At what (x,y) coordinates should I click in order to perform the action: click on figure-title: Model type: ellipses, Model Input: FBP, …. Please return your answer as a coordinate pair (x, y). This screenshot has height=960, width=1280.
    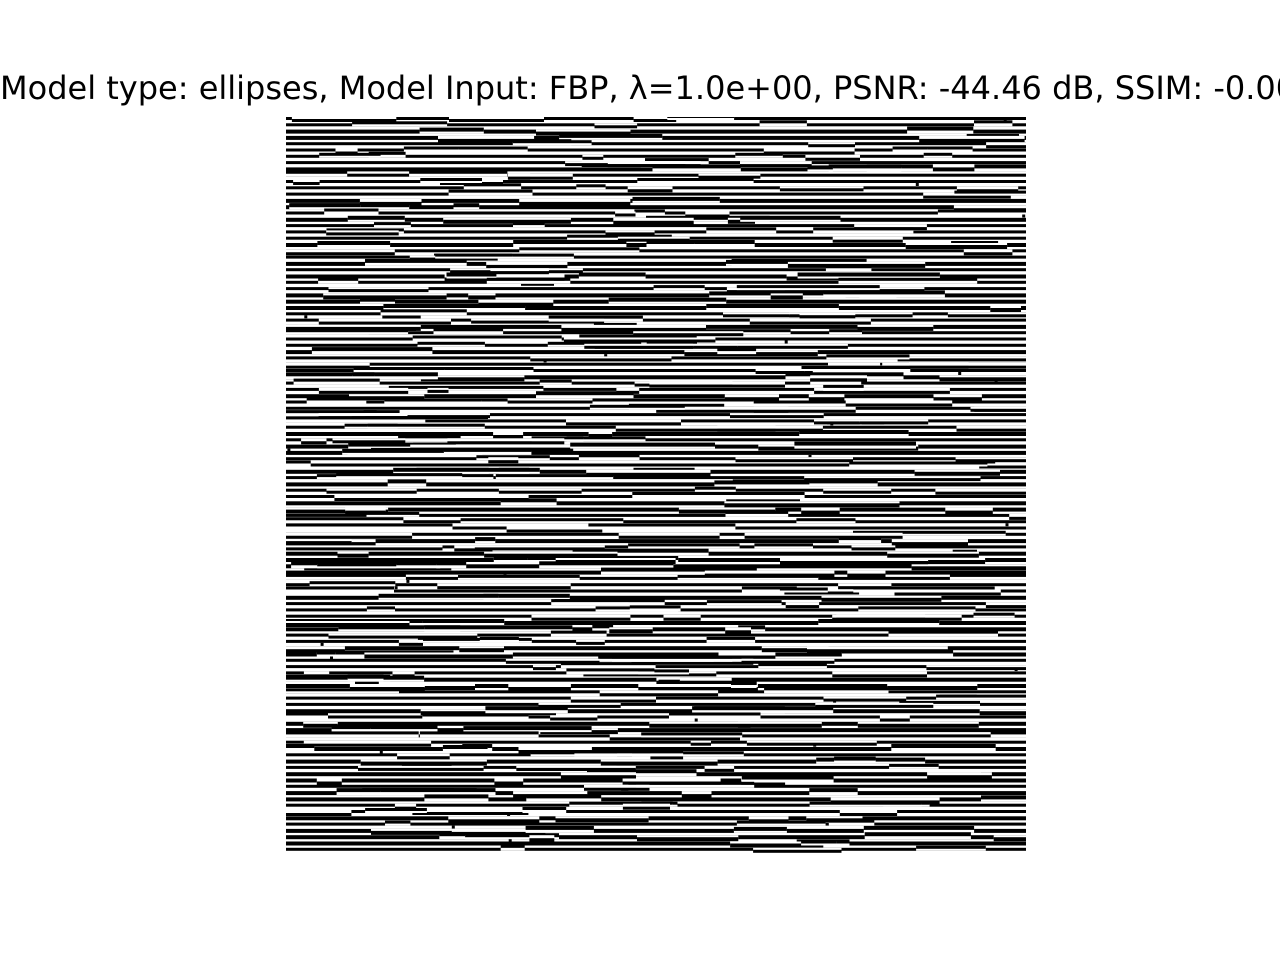
    Looking at the image, I should click on (640, 88).